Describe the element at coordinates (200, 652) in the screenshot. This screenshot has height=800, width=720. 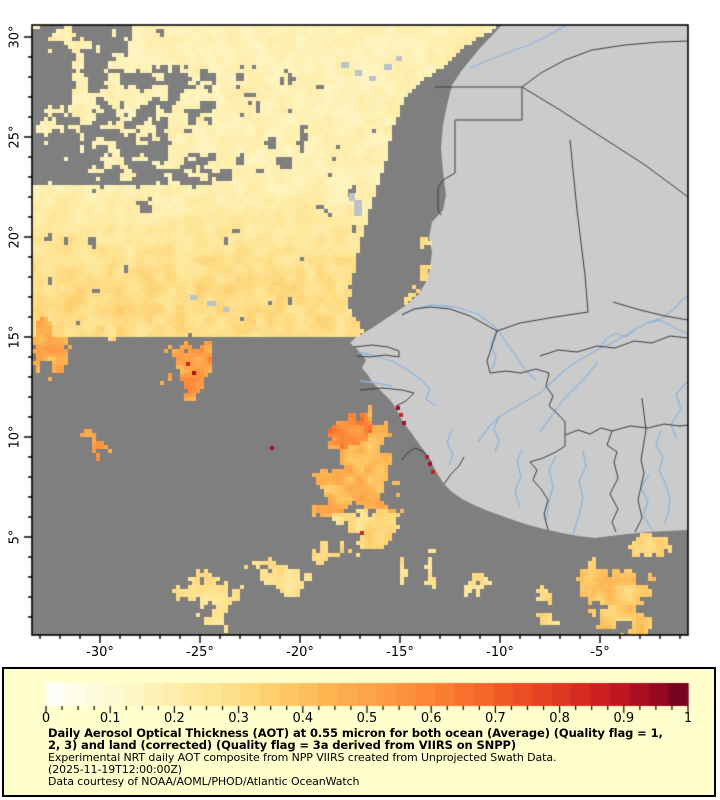
I see `lon-tick-label: -25°` at that location.